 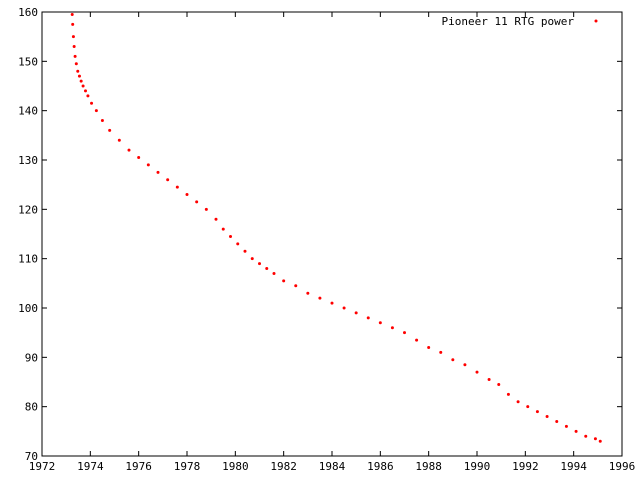 I want to click on y-tick-label: 80, so click(x=31, y=407).